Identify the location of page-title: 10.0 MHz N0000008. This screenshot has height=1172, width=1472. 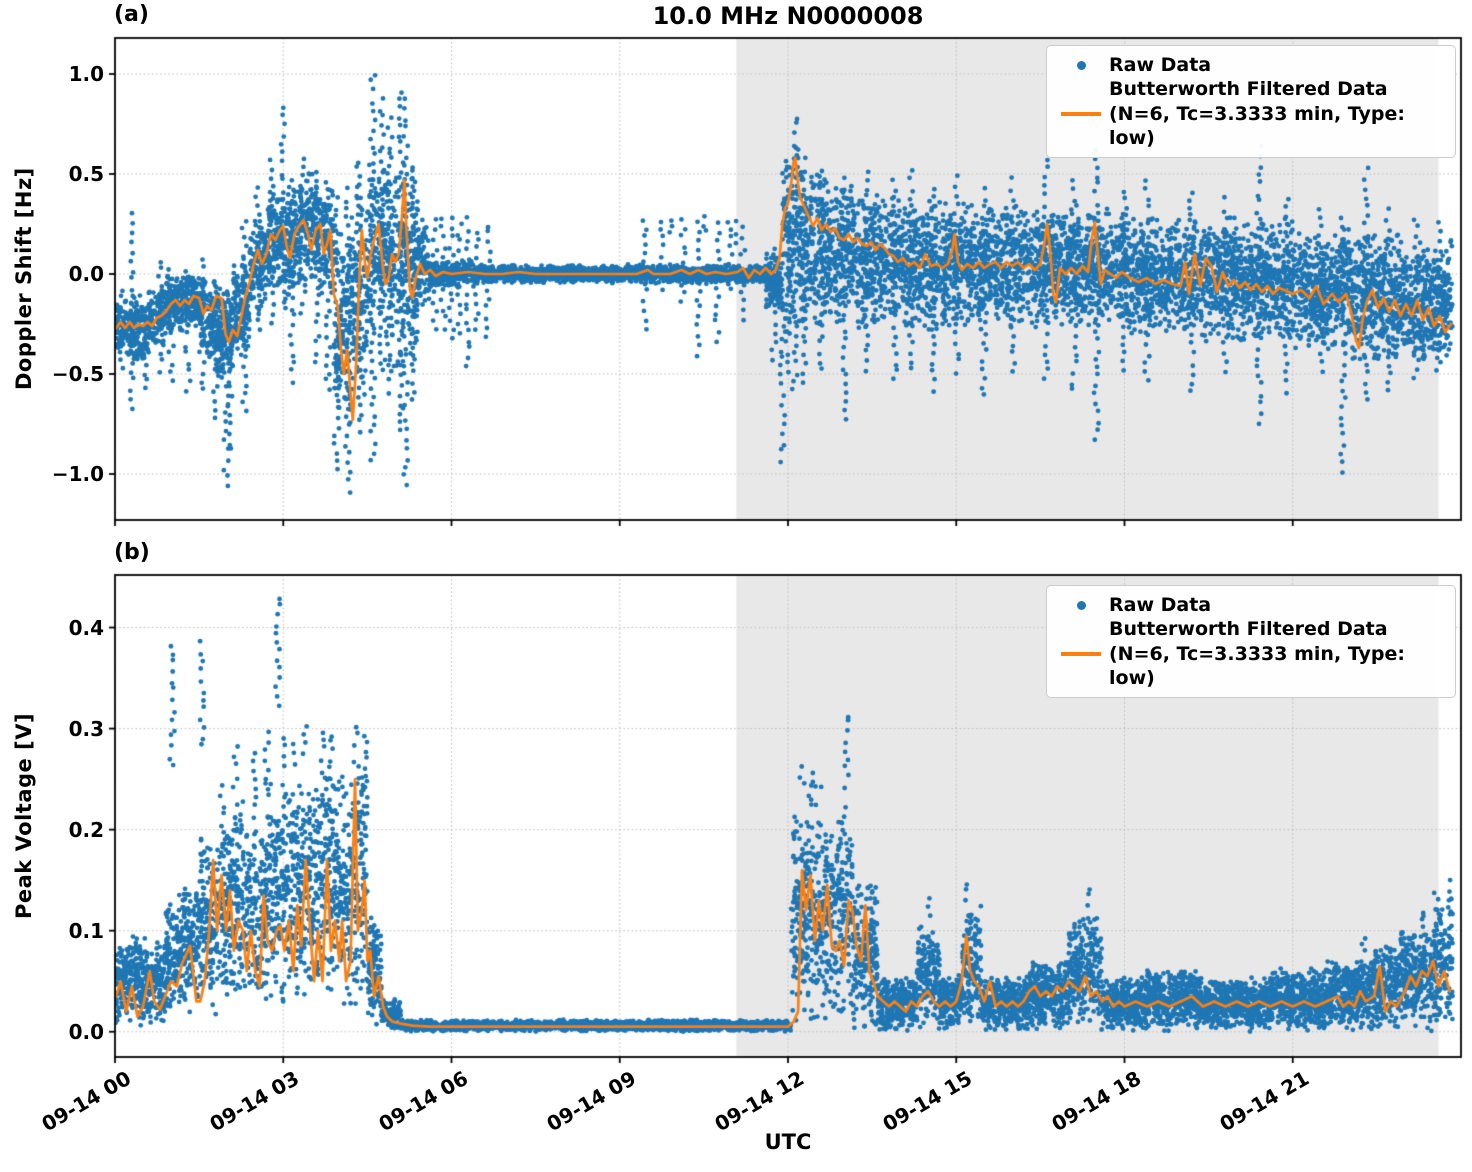
(788, 16).